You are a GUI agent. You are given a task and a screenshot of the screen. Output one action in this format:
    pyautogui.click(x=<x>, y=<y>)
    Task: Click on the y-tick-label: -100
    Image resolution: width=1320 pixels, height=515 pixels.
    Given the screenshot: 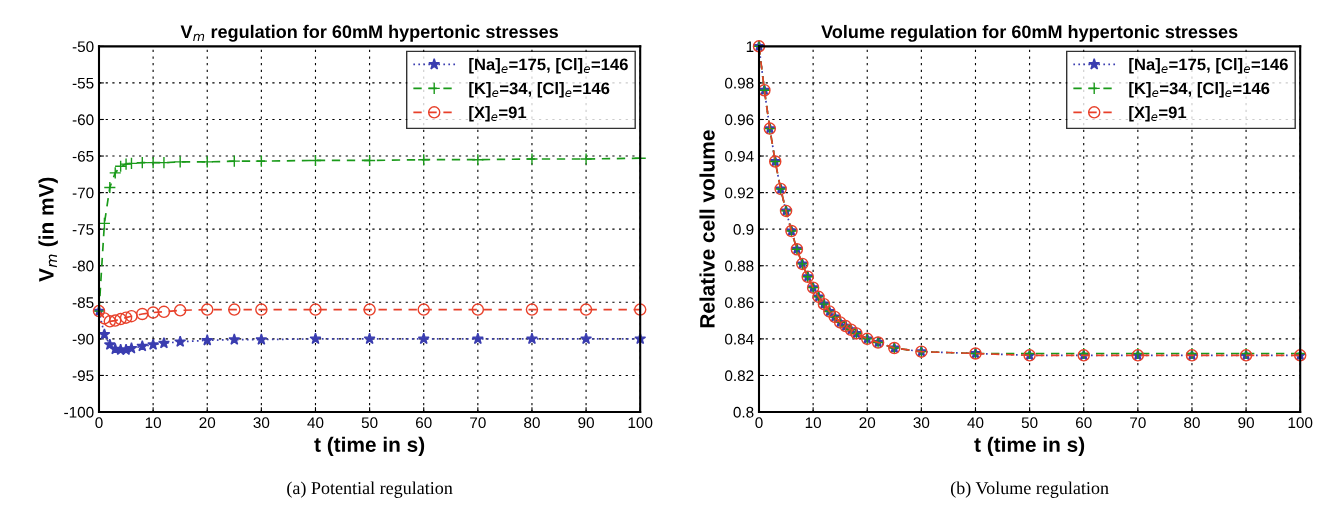 What is the action you would take?
    pyautogui.click(x=79, y=412)
    